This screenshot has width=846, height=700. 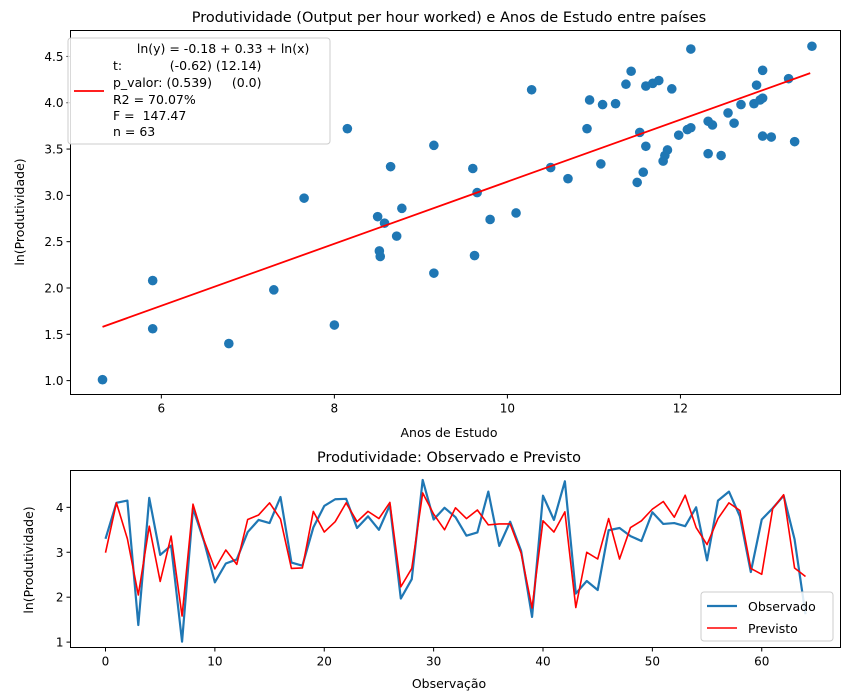 What do you see at coordinates (53, 288) in the screenshot?
I see `y-tick-label: 2.0` at bounding box center [53, 288].